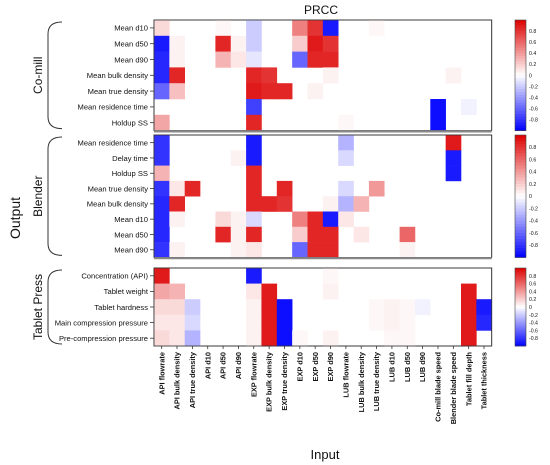 The image size is (550, 465). What do you see at coordinates (468, 379) in the screenshot?
I see `column-label: Tablet fill depth` at bounding box center [468, 379].